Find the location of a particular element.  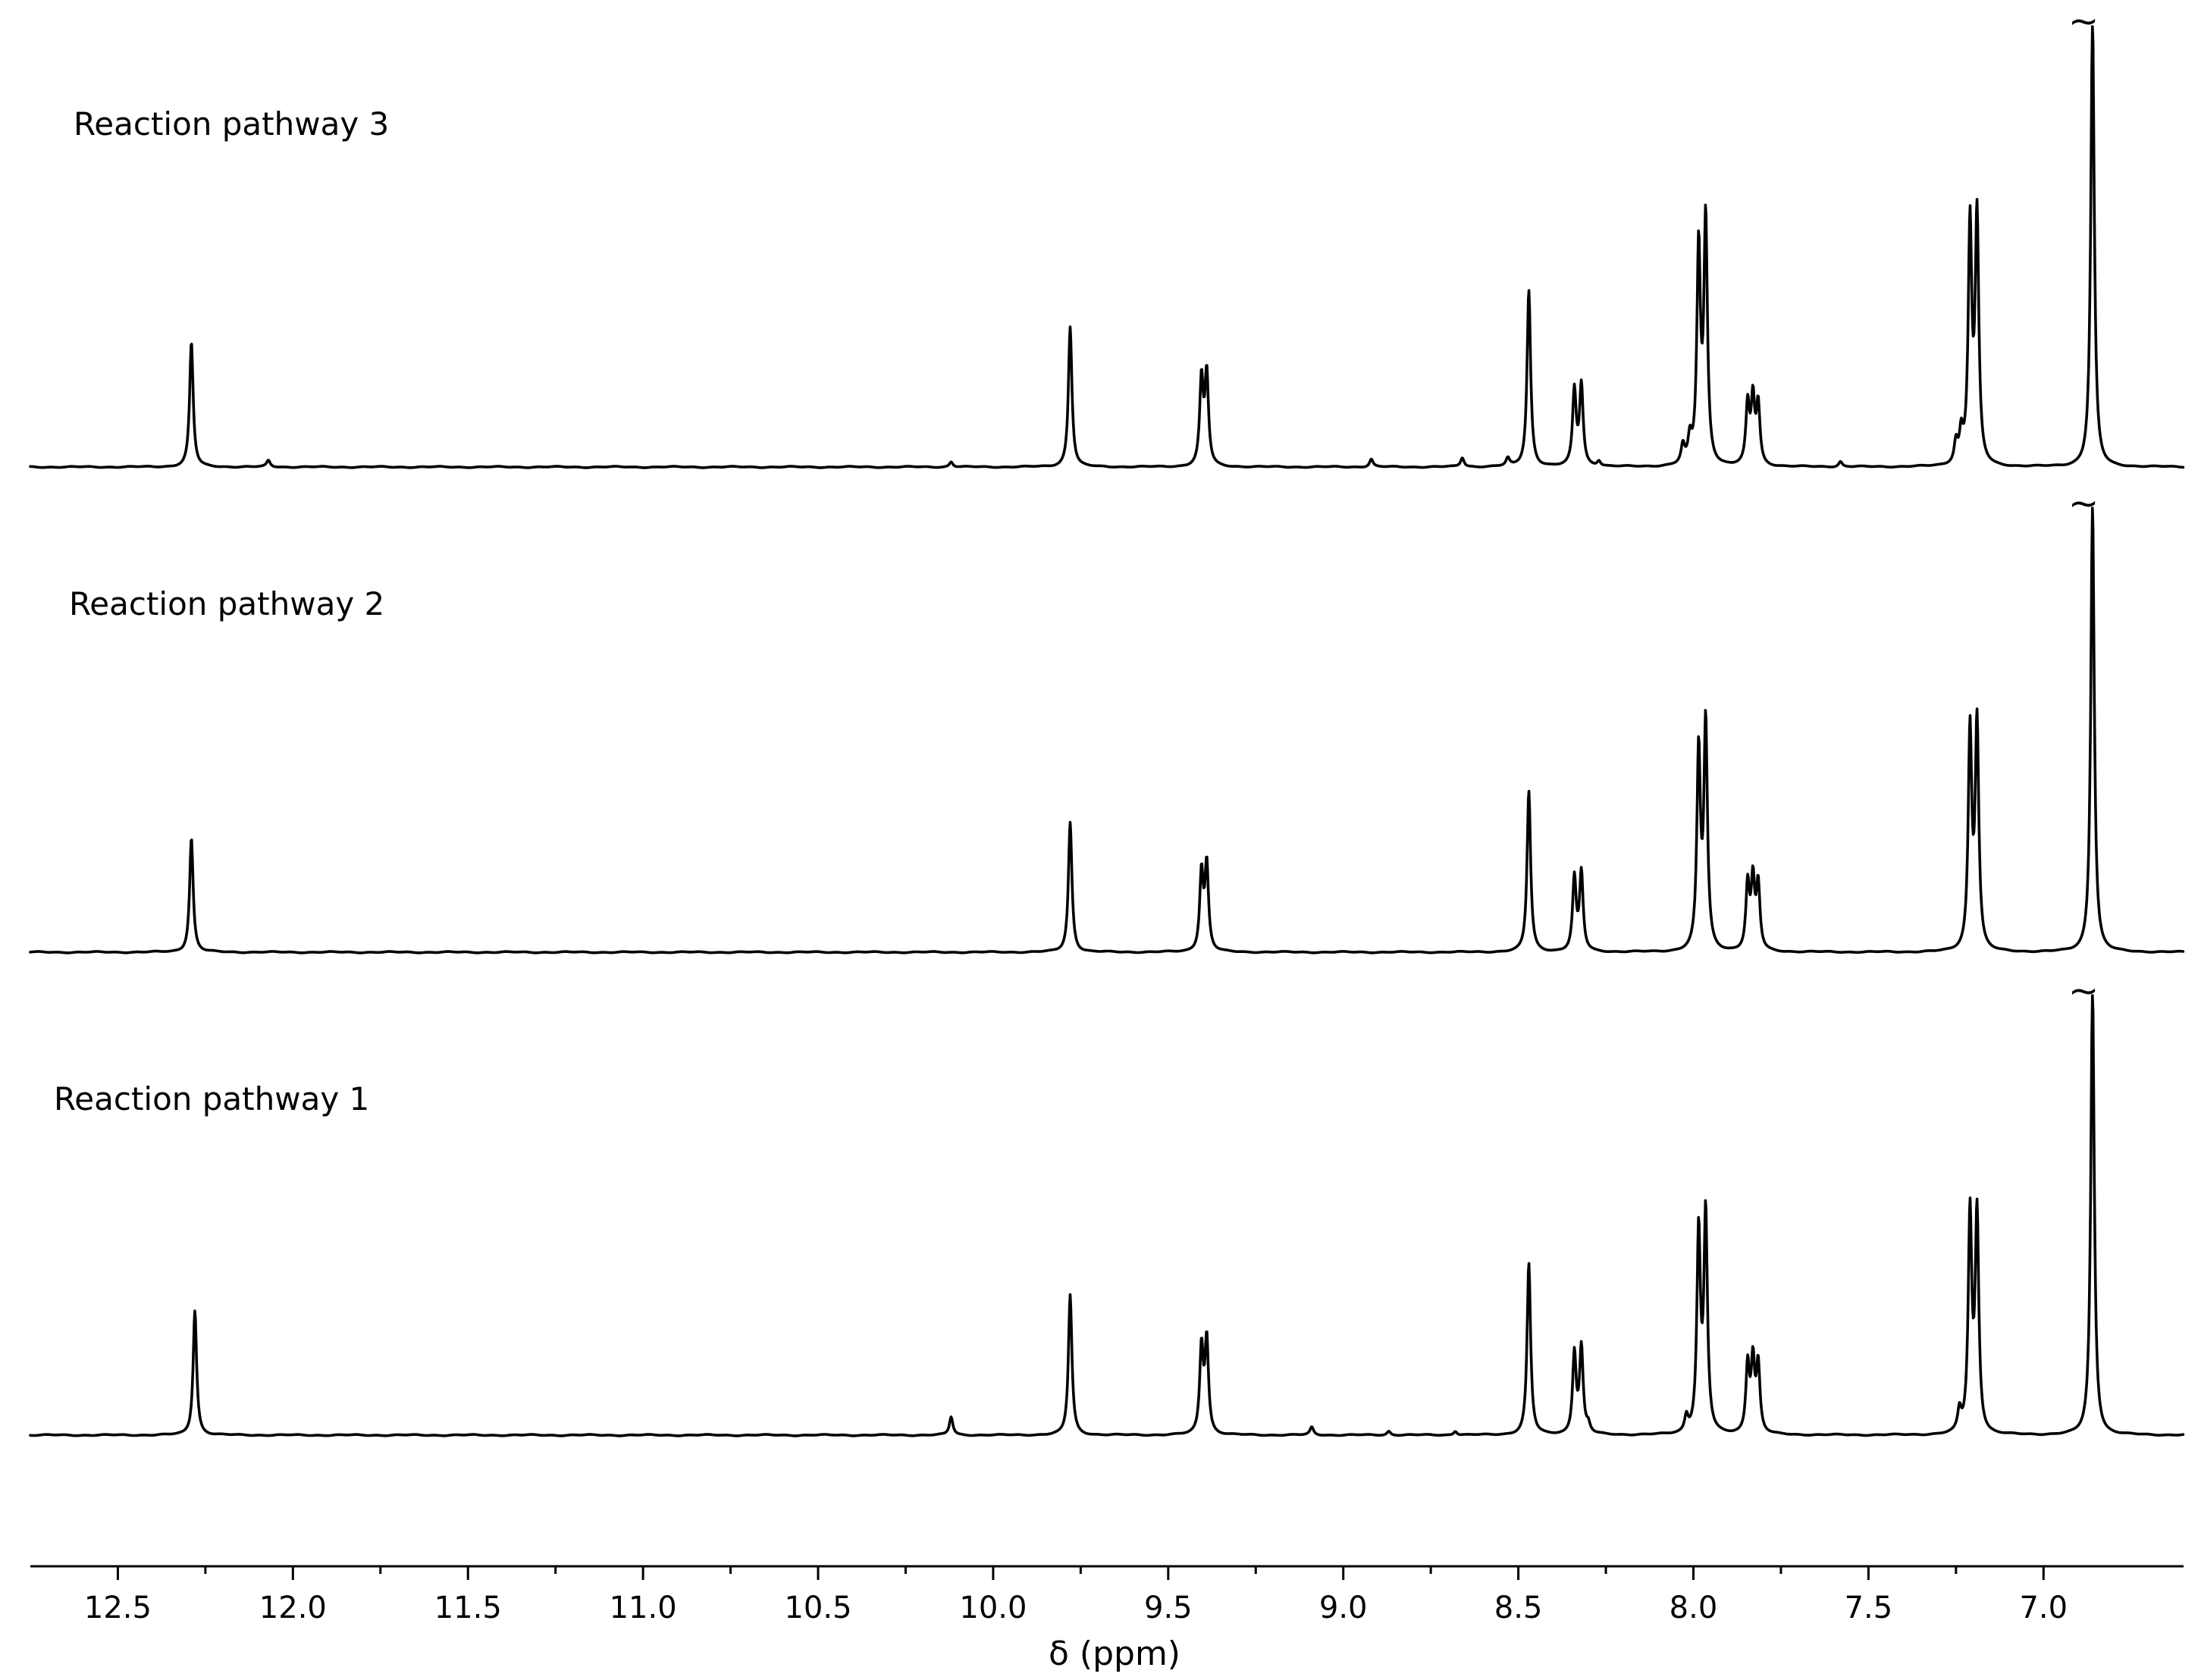

peak-break-mark-pathway-2: ~ is located at coordinates (2083, 503).